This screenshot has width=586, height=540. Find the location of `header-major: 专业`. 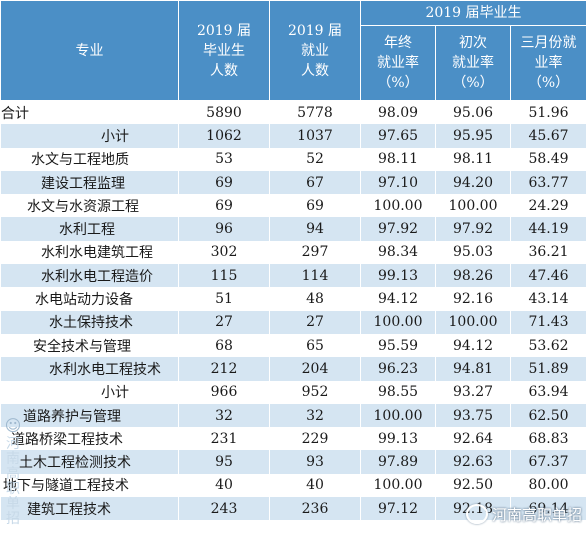

header-major: 专业 is located at coordinates (89, 50).